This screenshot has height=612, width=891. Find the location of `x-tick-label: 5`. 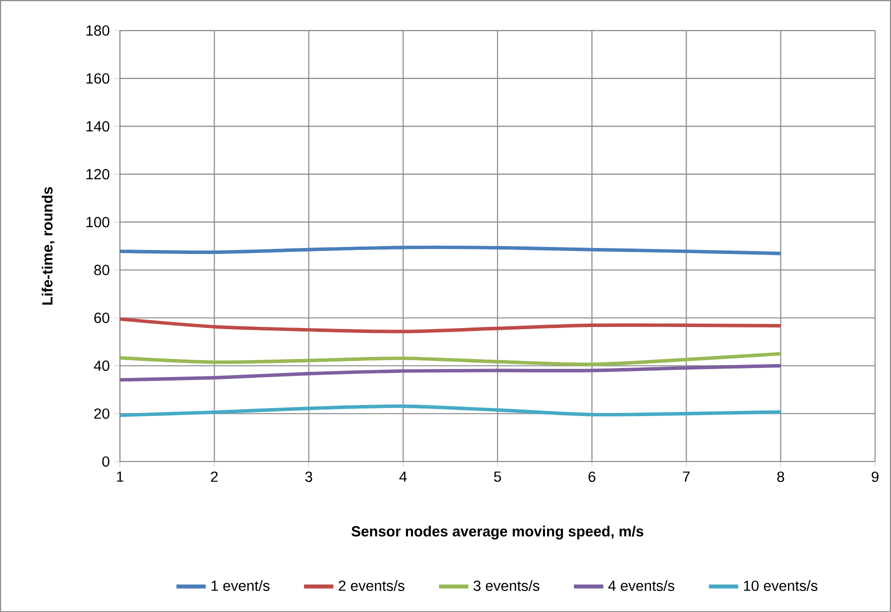

x-tick-label: 5 is located at coordinates (497, 477).